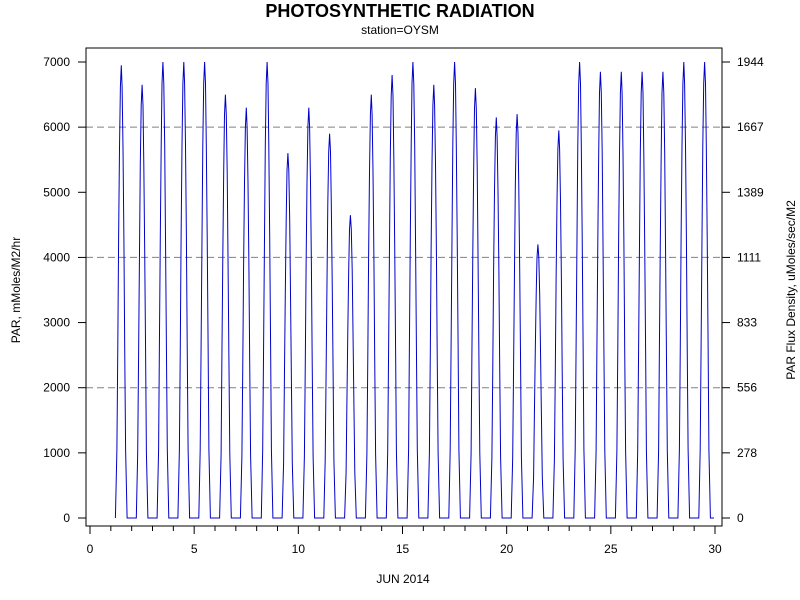 This screenshot has width=800, height=600. Describe the element at coordinates (750, 127) in the screenshot. I see `y2-tick-label: 1667` at that location.